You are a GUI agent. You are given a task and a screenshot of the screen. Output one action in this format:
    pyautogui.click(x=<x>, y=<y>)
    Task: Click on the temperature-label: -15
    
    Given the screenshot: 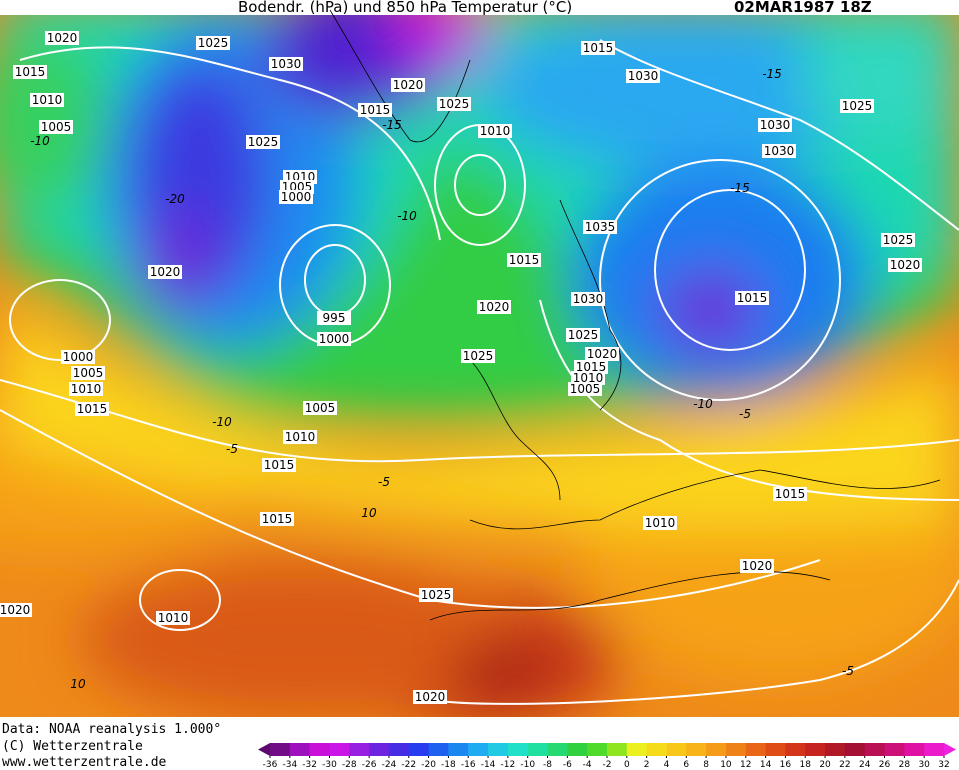 What is the action you would take?
    pyautogui.click(x=772, y=74)
    